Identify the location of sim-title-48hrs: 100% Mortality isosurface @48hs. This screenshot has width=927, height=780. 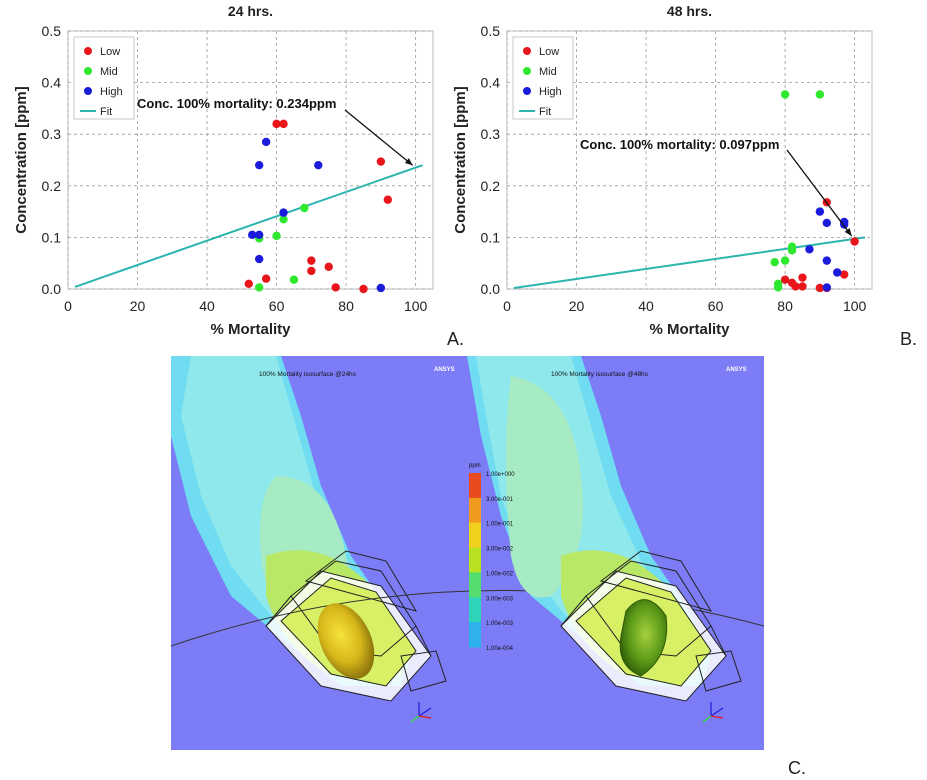
(600, 374).